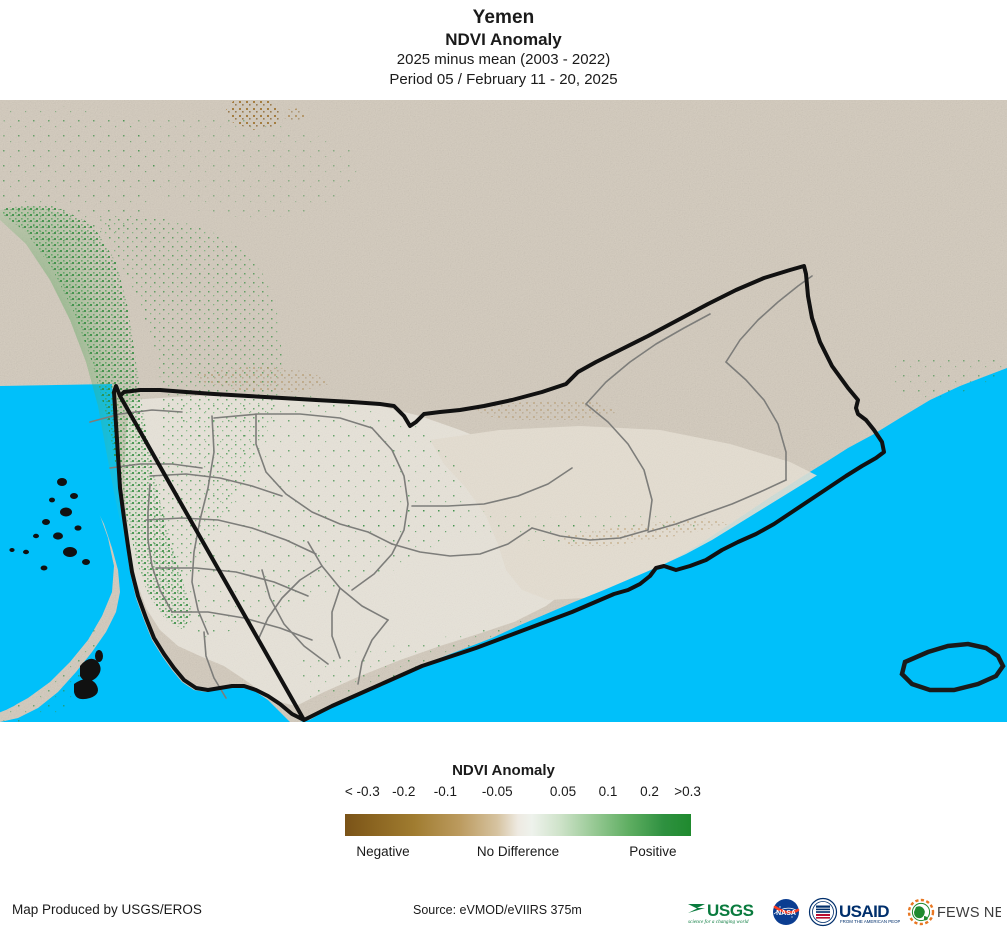 The image size is (1007, 936). What do you see at coordinates (730, 910) in the screenshot?
I see `svg-text: USGS` at bounding box center [730, 910].